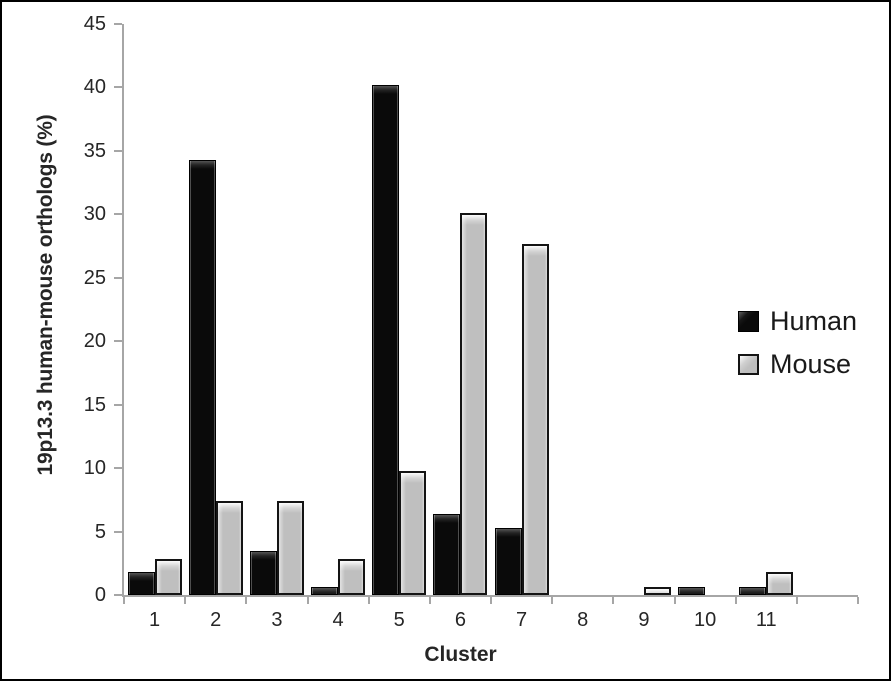  I want to click on legend-item-mouse: Mouse, so click(797, 364).